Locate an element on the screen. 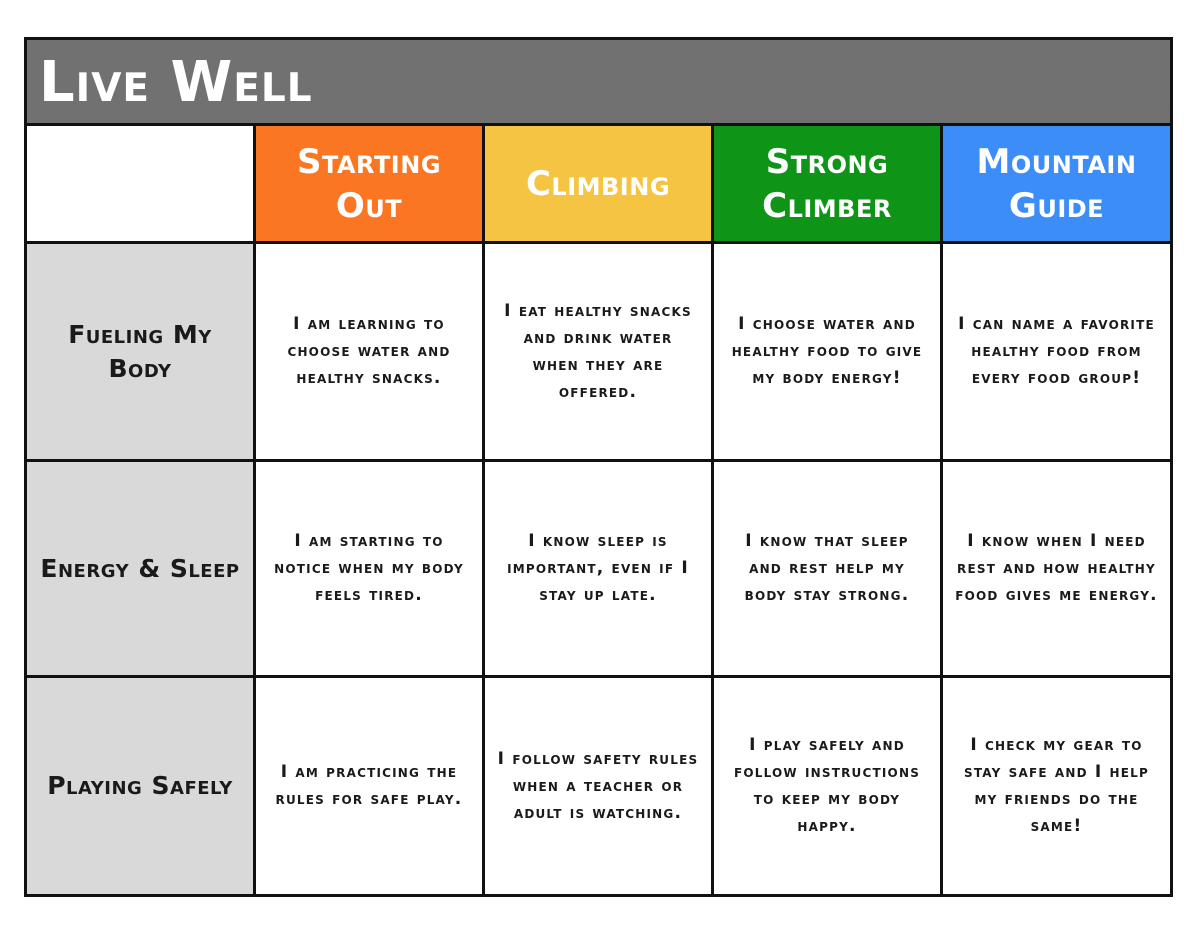 The width and height of the screenshot is (1200, 928). title-bar: Live Well is located at coordinates (598, 83).